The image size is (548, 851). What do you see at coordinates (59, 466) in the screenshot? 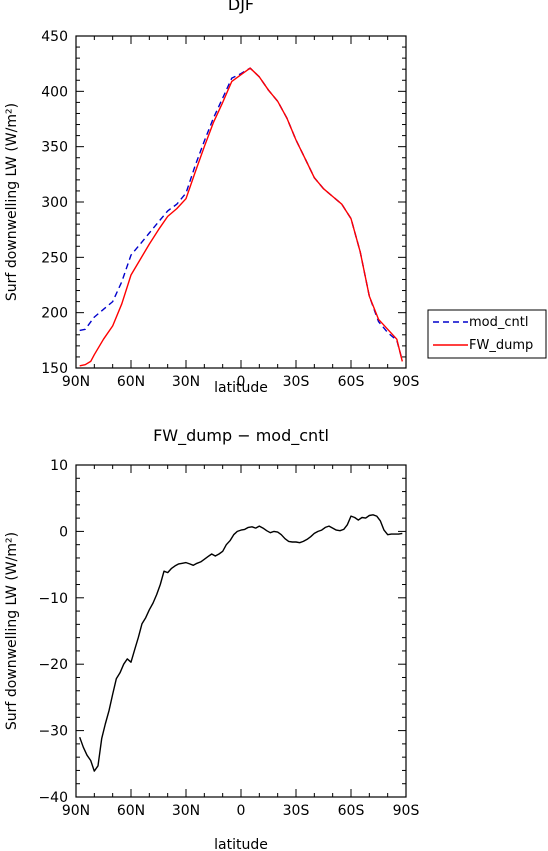
I see `y-tick-label: 10` at bounding box center [59, 466].